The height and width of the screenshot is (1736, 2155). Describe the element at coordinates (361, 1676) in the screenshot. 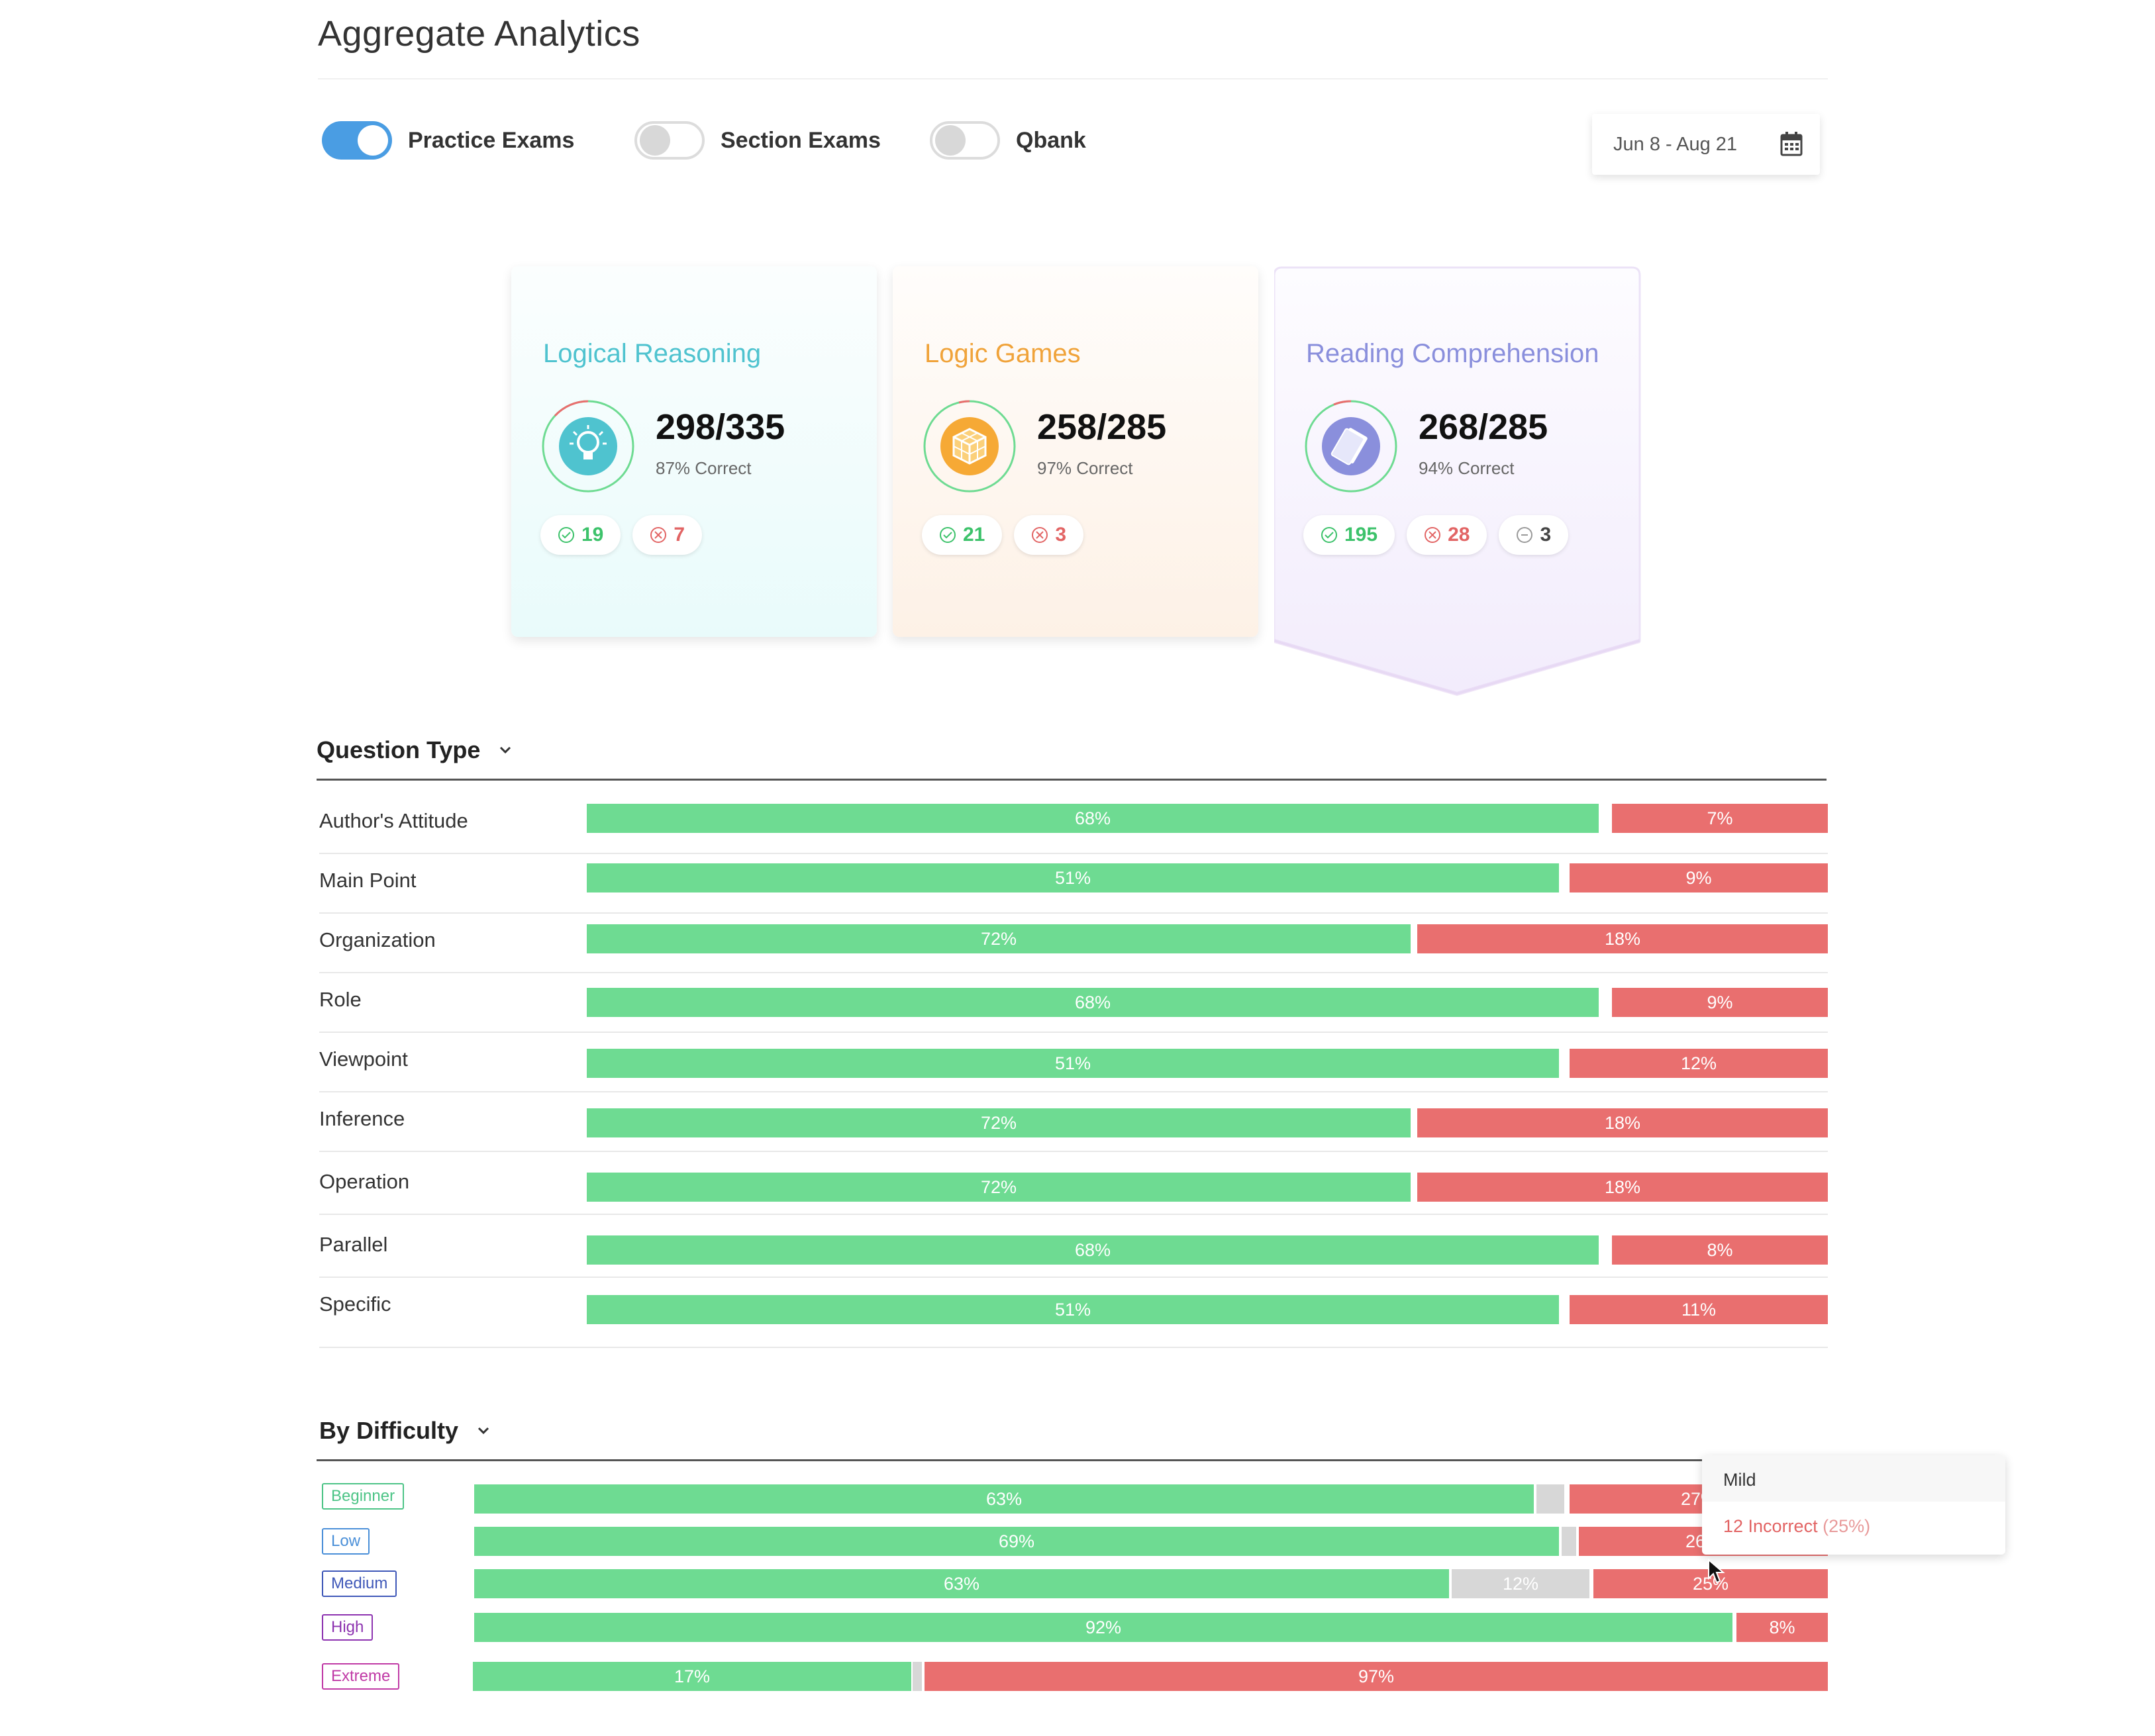

I see `difficulty-tag-extreme: Extreme` at that location.